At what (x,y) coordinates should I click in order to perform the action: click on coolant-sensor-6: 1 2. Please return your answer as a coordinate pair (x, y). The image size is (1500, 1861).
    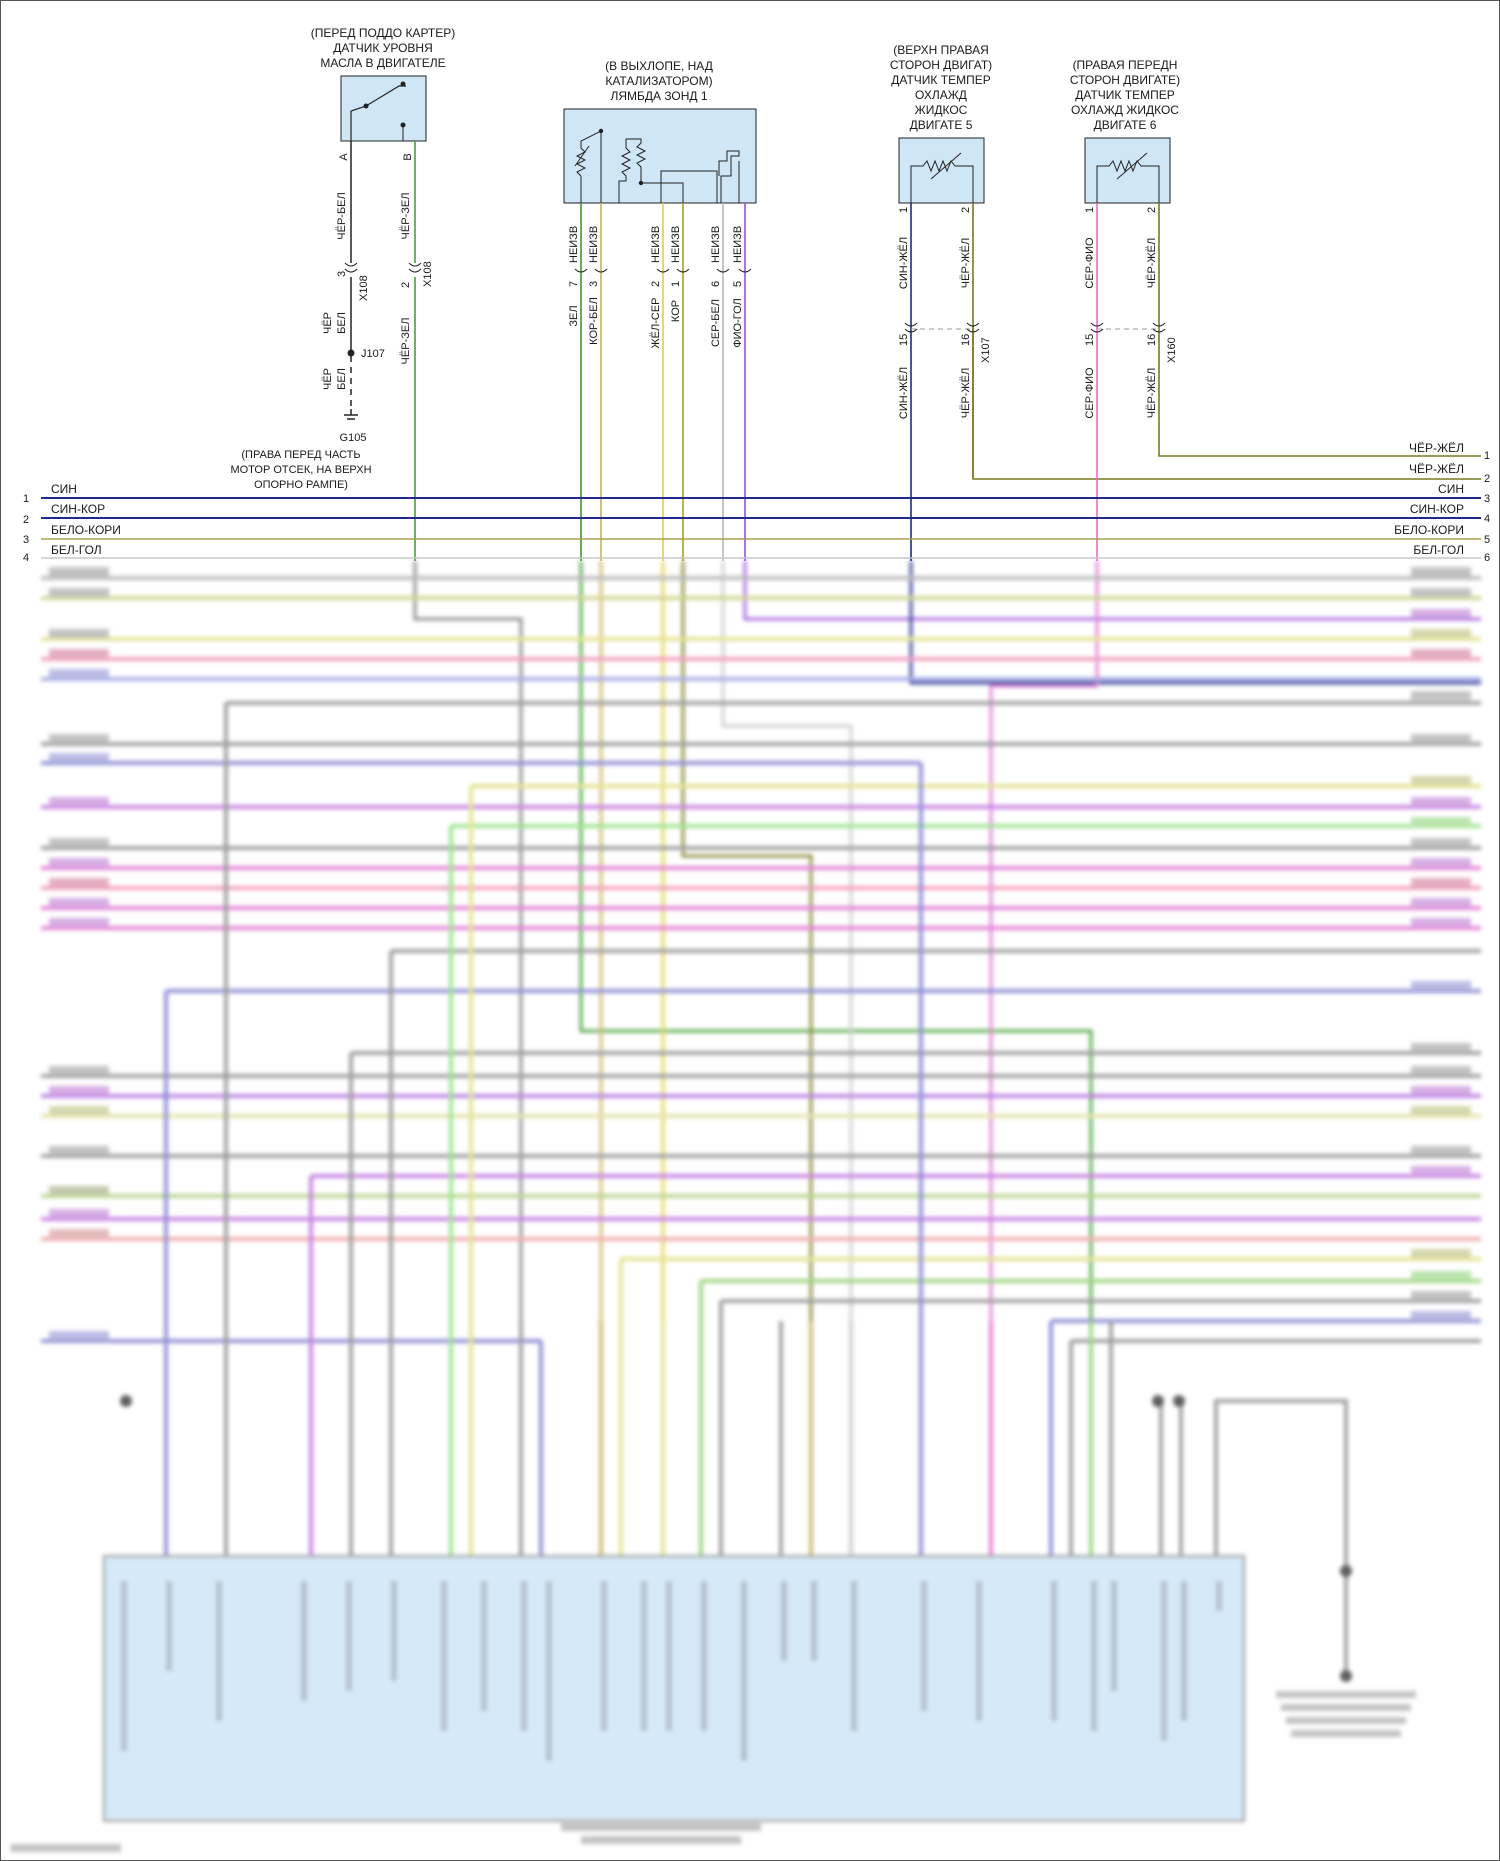
    Looking at the image, I should click on (1127, 175).